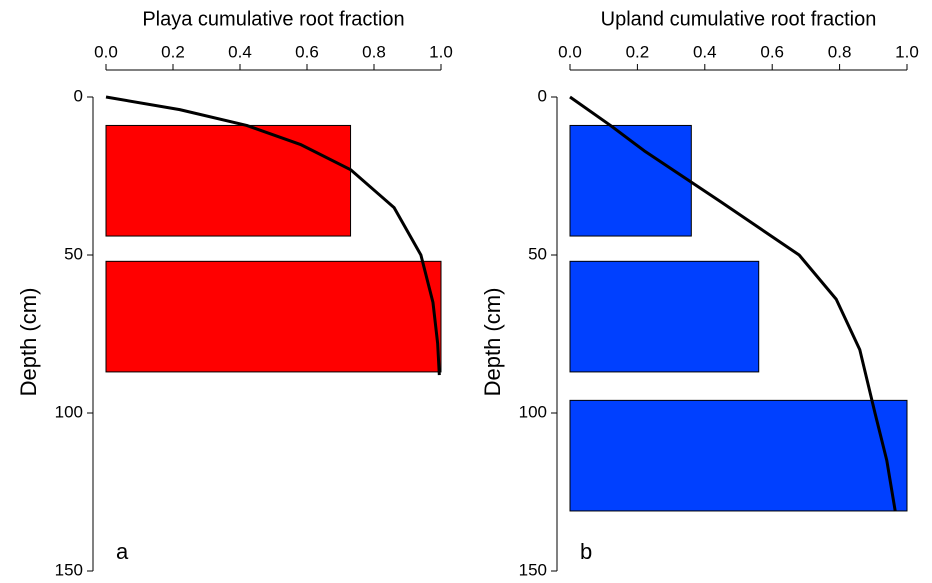 The image size is (932, 583). Describe the element at coordinates (273, 19) in the screenshot. I see `chart-title: Playa cumulative root fraction` at that location.